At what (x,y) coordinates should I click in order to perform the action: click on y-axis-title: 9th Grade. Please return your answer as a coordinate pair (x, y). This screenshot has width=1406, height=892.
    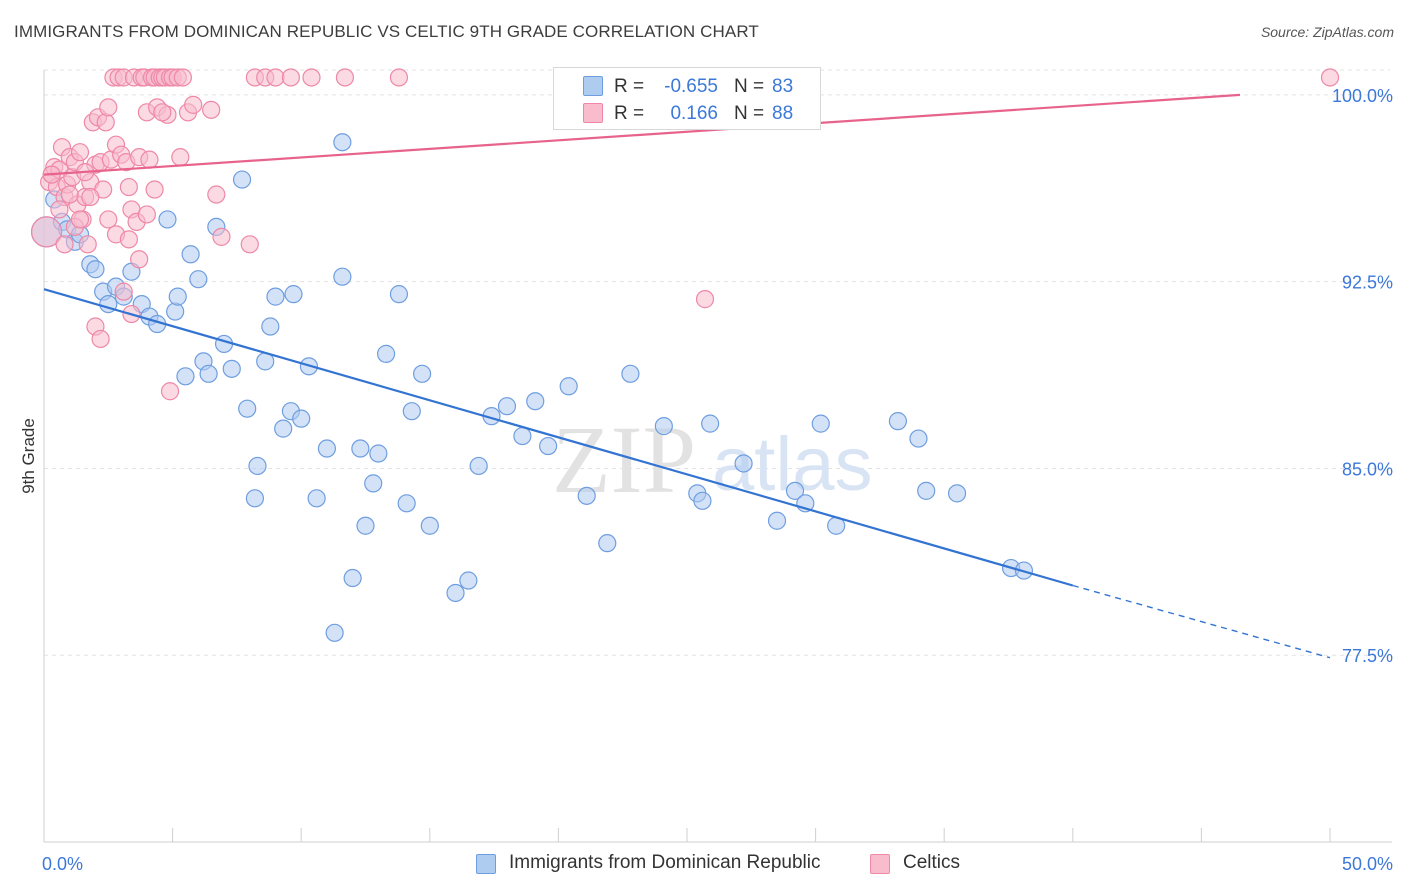
    Looking at the image, I should click on (28, 456).